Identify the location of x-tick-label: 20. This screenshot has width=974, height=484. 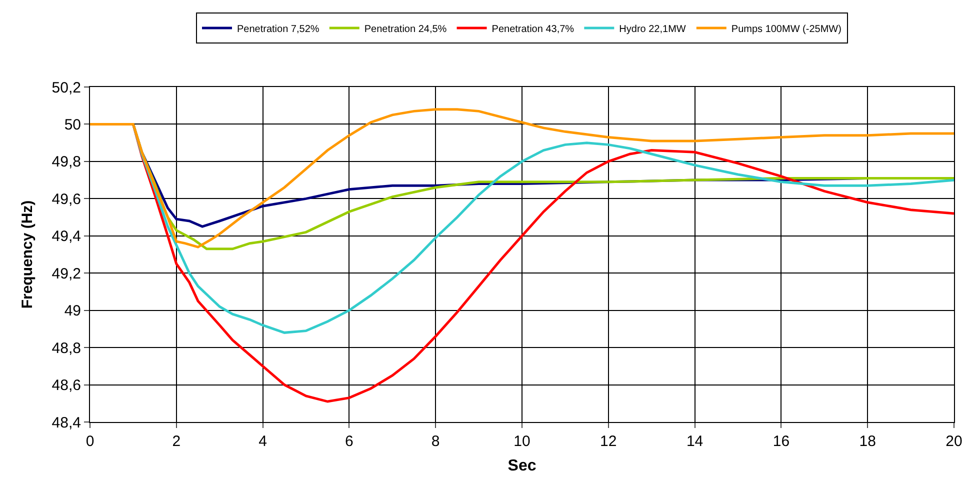
(954, 441).